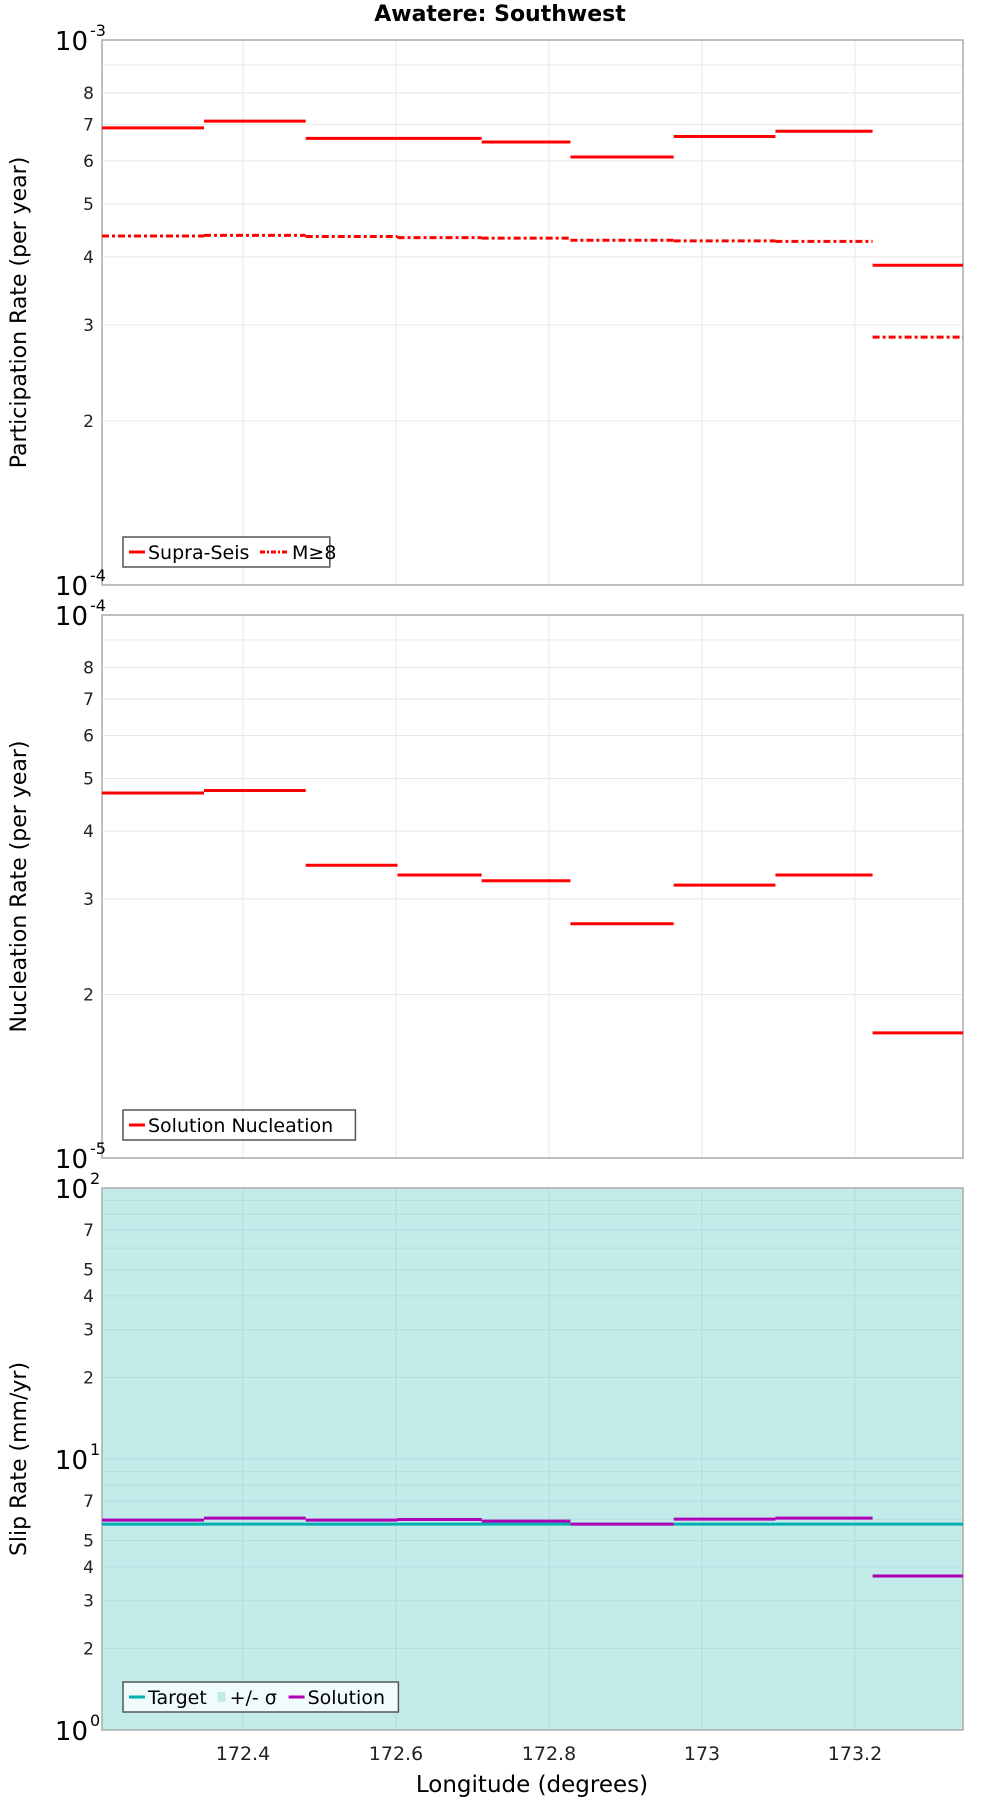  What do you see at coordinates (177, 1698) in the screenshot?
I see `legend-label: Target` at bounding box center [177, 1698].